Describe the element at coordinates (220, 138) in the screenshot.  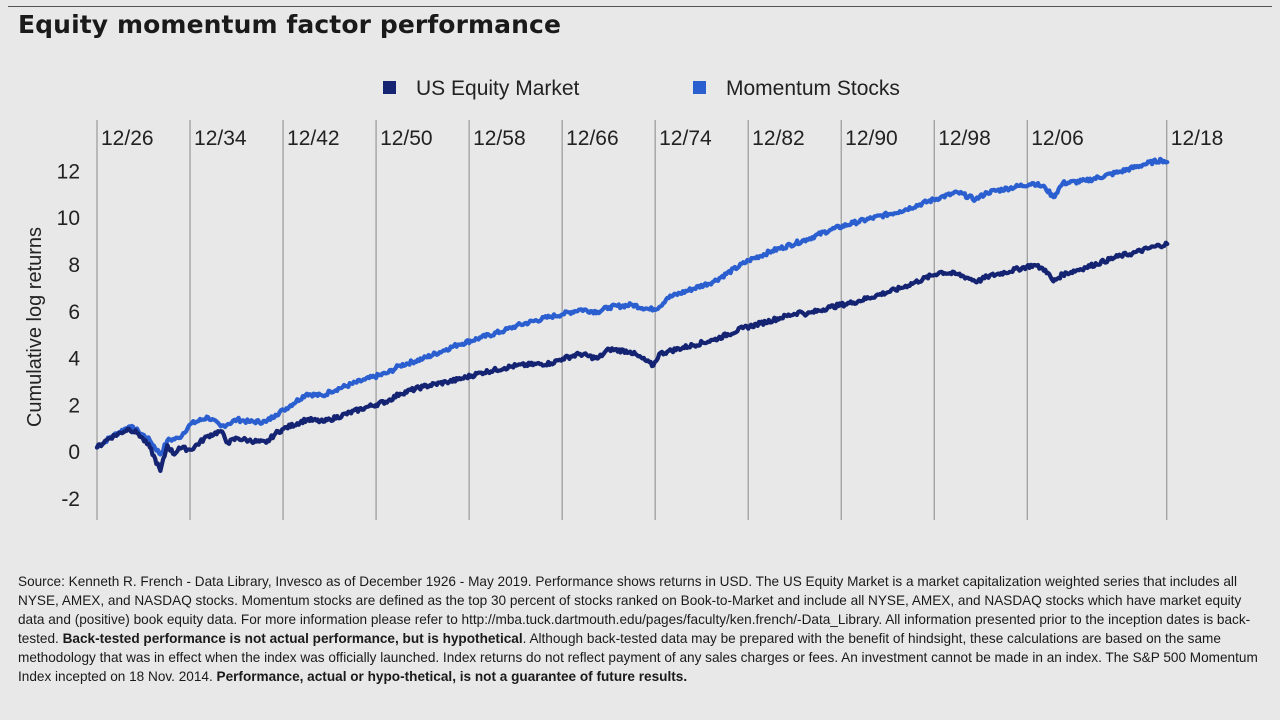
I see `x-tick-label: 12/34` at that location.